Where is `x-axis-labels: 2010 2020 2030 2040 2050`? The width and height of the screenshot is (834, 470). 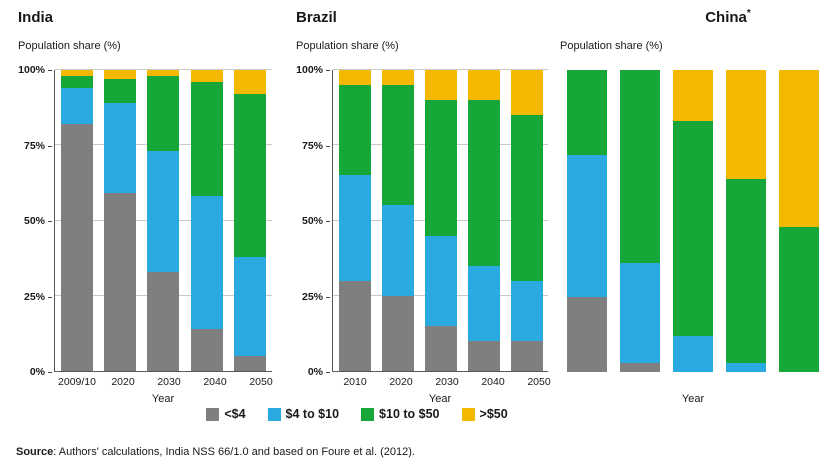 x-axis-labels: 2010 2020 2030 2040 2050 is located at coordinates (441, 382).